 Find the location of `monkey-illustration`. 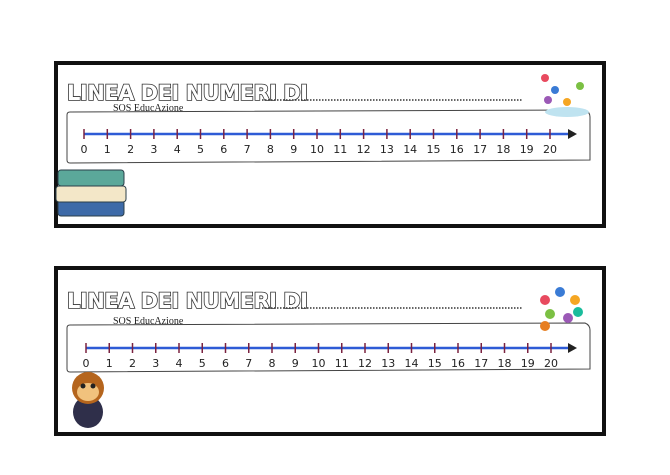

monkey-illustration is located at coordinates (88, 400).